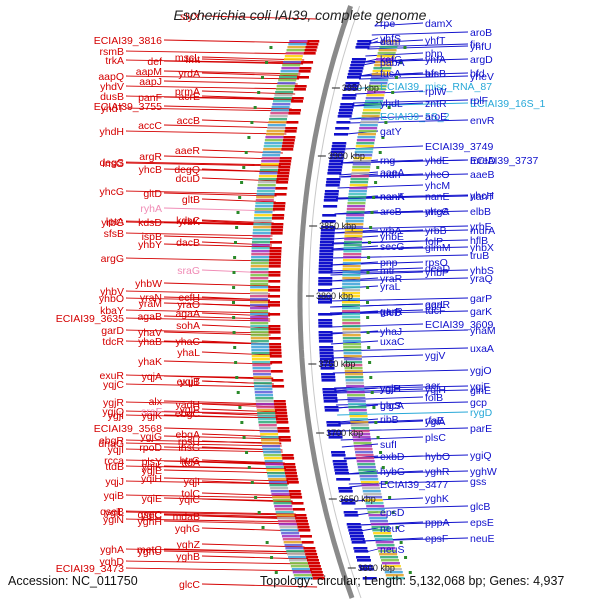 The height and width of the screenshot is (600, 600). What do you see at coordinates (481, 299) in the screenshot?
I see `gene-label: garP` at bounding box center [481, 299].